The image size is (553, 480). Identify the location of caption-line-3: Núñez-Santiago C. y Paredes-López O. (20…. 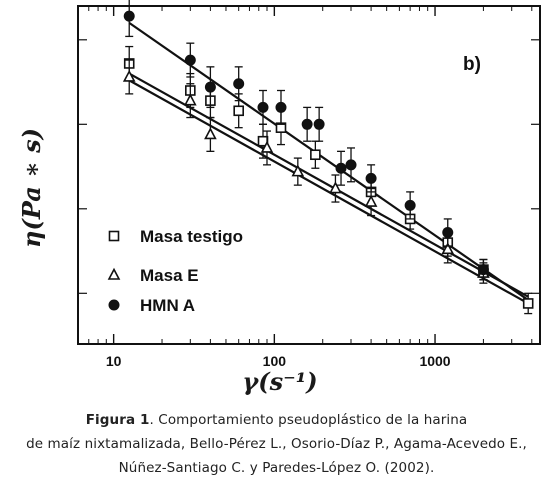
(276, 468).